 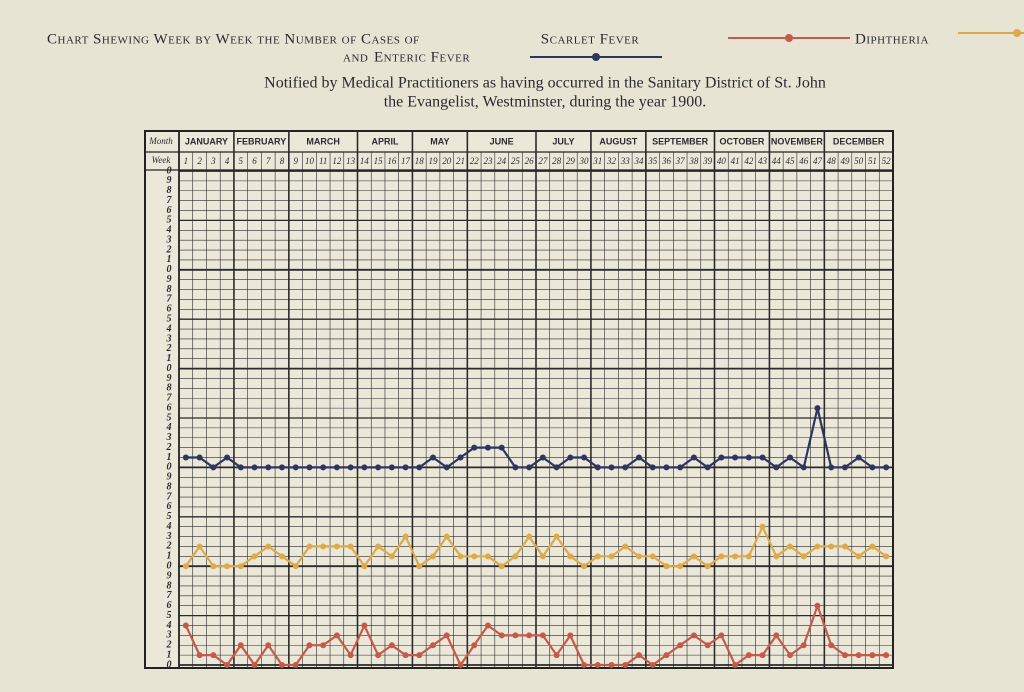 What do you see at coordinates (268, 161) in the screenshot?
I see `week-label: 7` at bounding box center [268, 161].